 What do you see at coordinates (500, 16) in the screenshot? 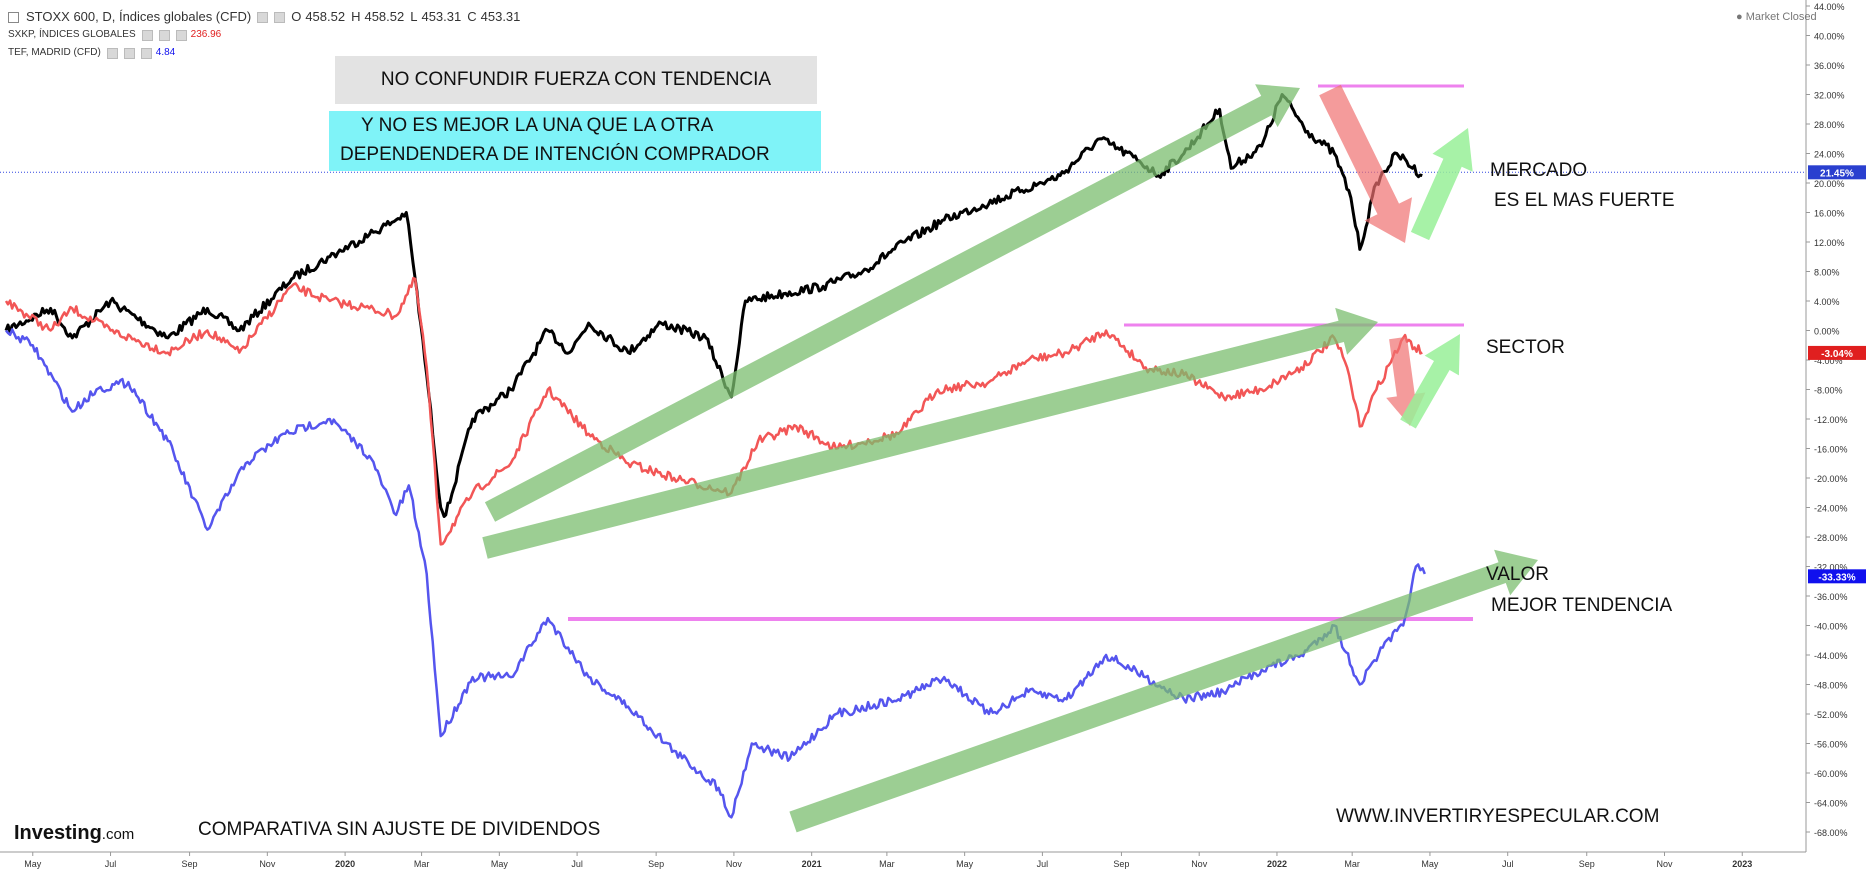
I see `close-value: 453.31` at bounding box center [500, 16].